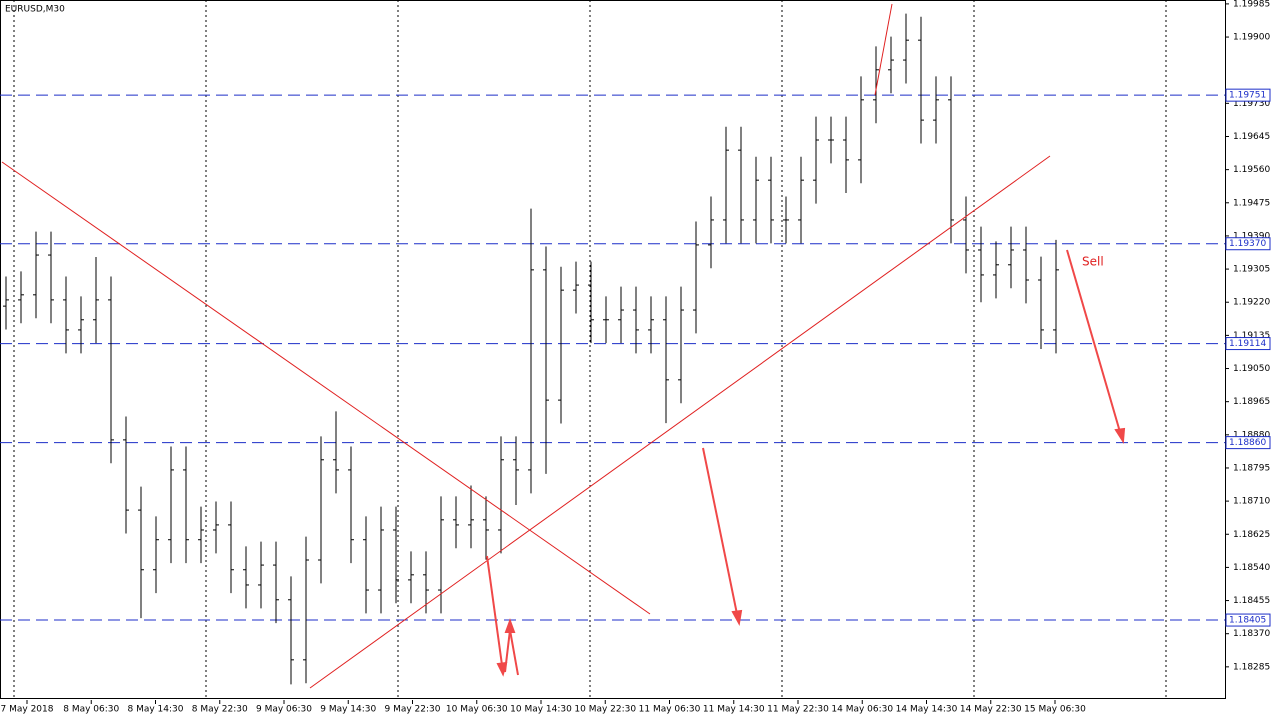  Describe the element at coordinates (1251, 236) in the screenshot. I see `y-tick-label: 1.19390` at that location.